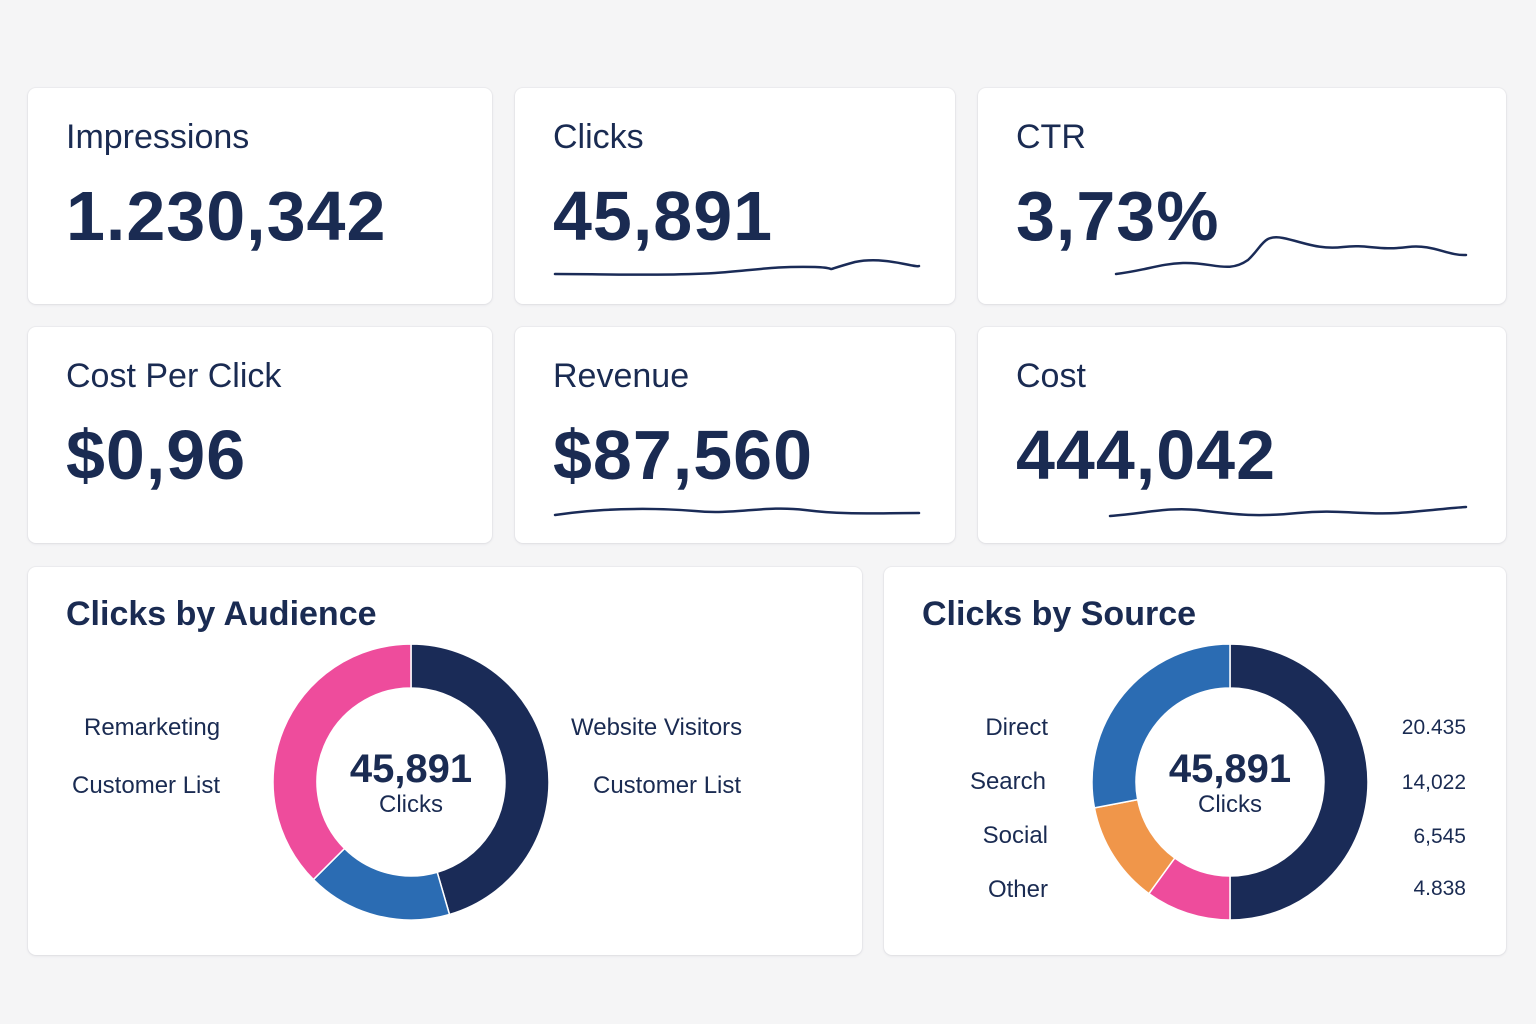 This screenshot has width=1536, height=1024. Describe the element at coordinates (598, 137) in the screenshot. I see `kpi-title: Clicks` at that location.